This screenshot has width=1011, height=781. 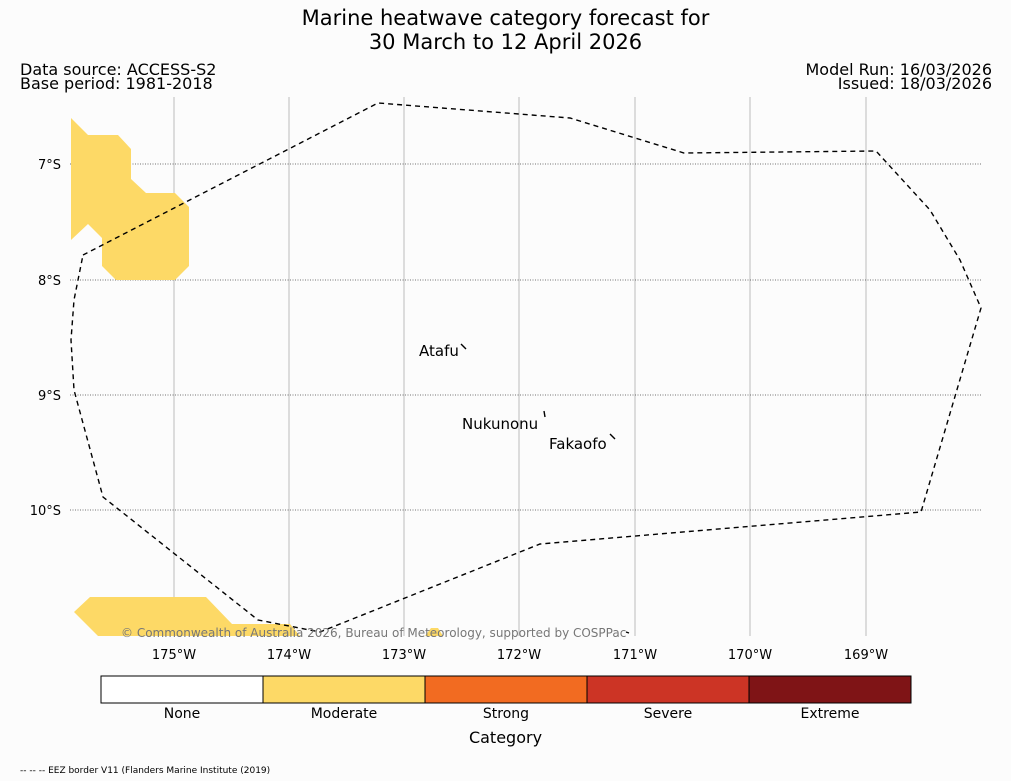 I want to click on lat-label-10s: 10°S, so click(x=45, y=511).